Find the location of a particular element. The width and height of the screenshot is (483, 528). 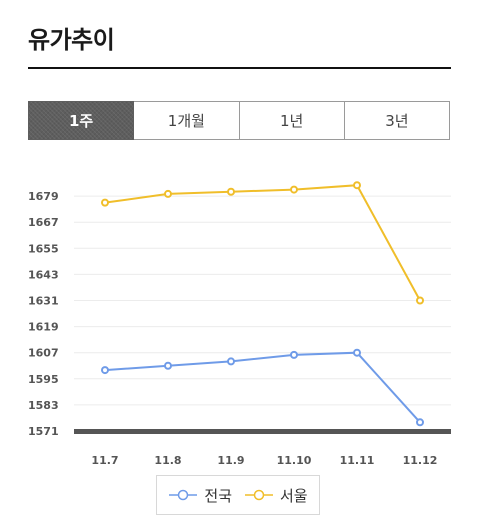

series-line-seoul is located at coordinates (262, 242).